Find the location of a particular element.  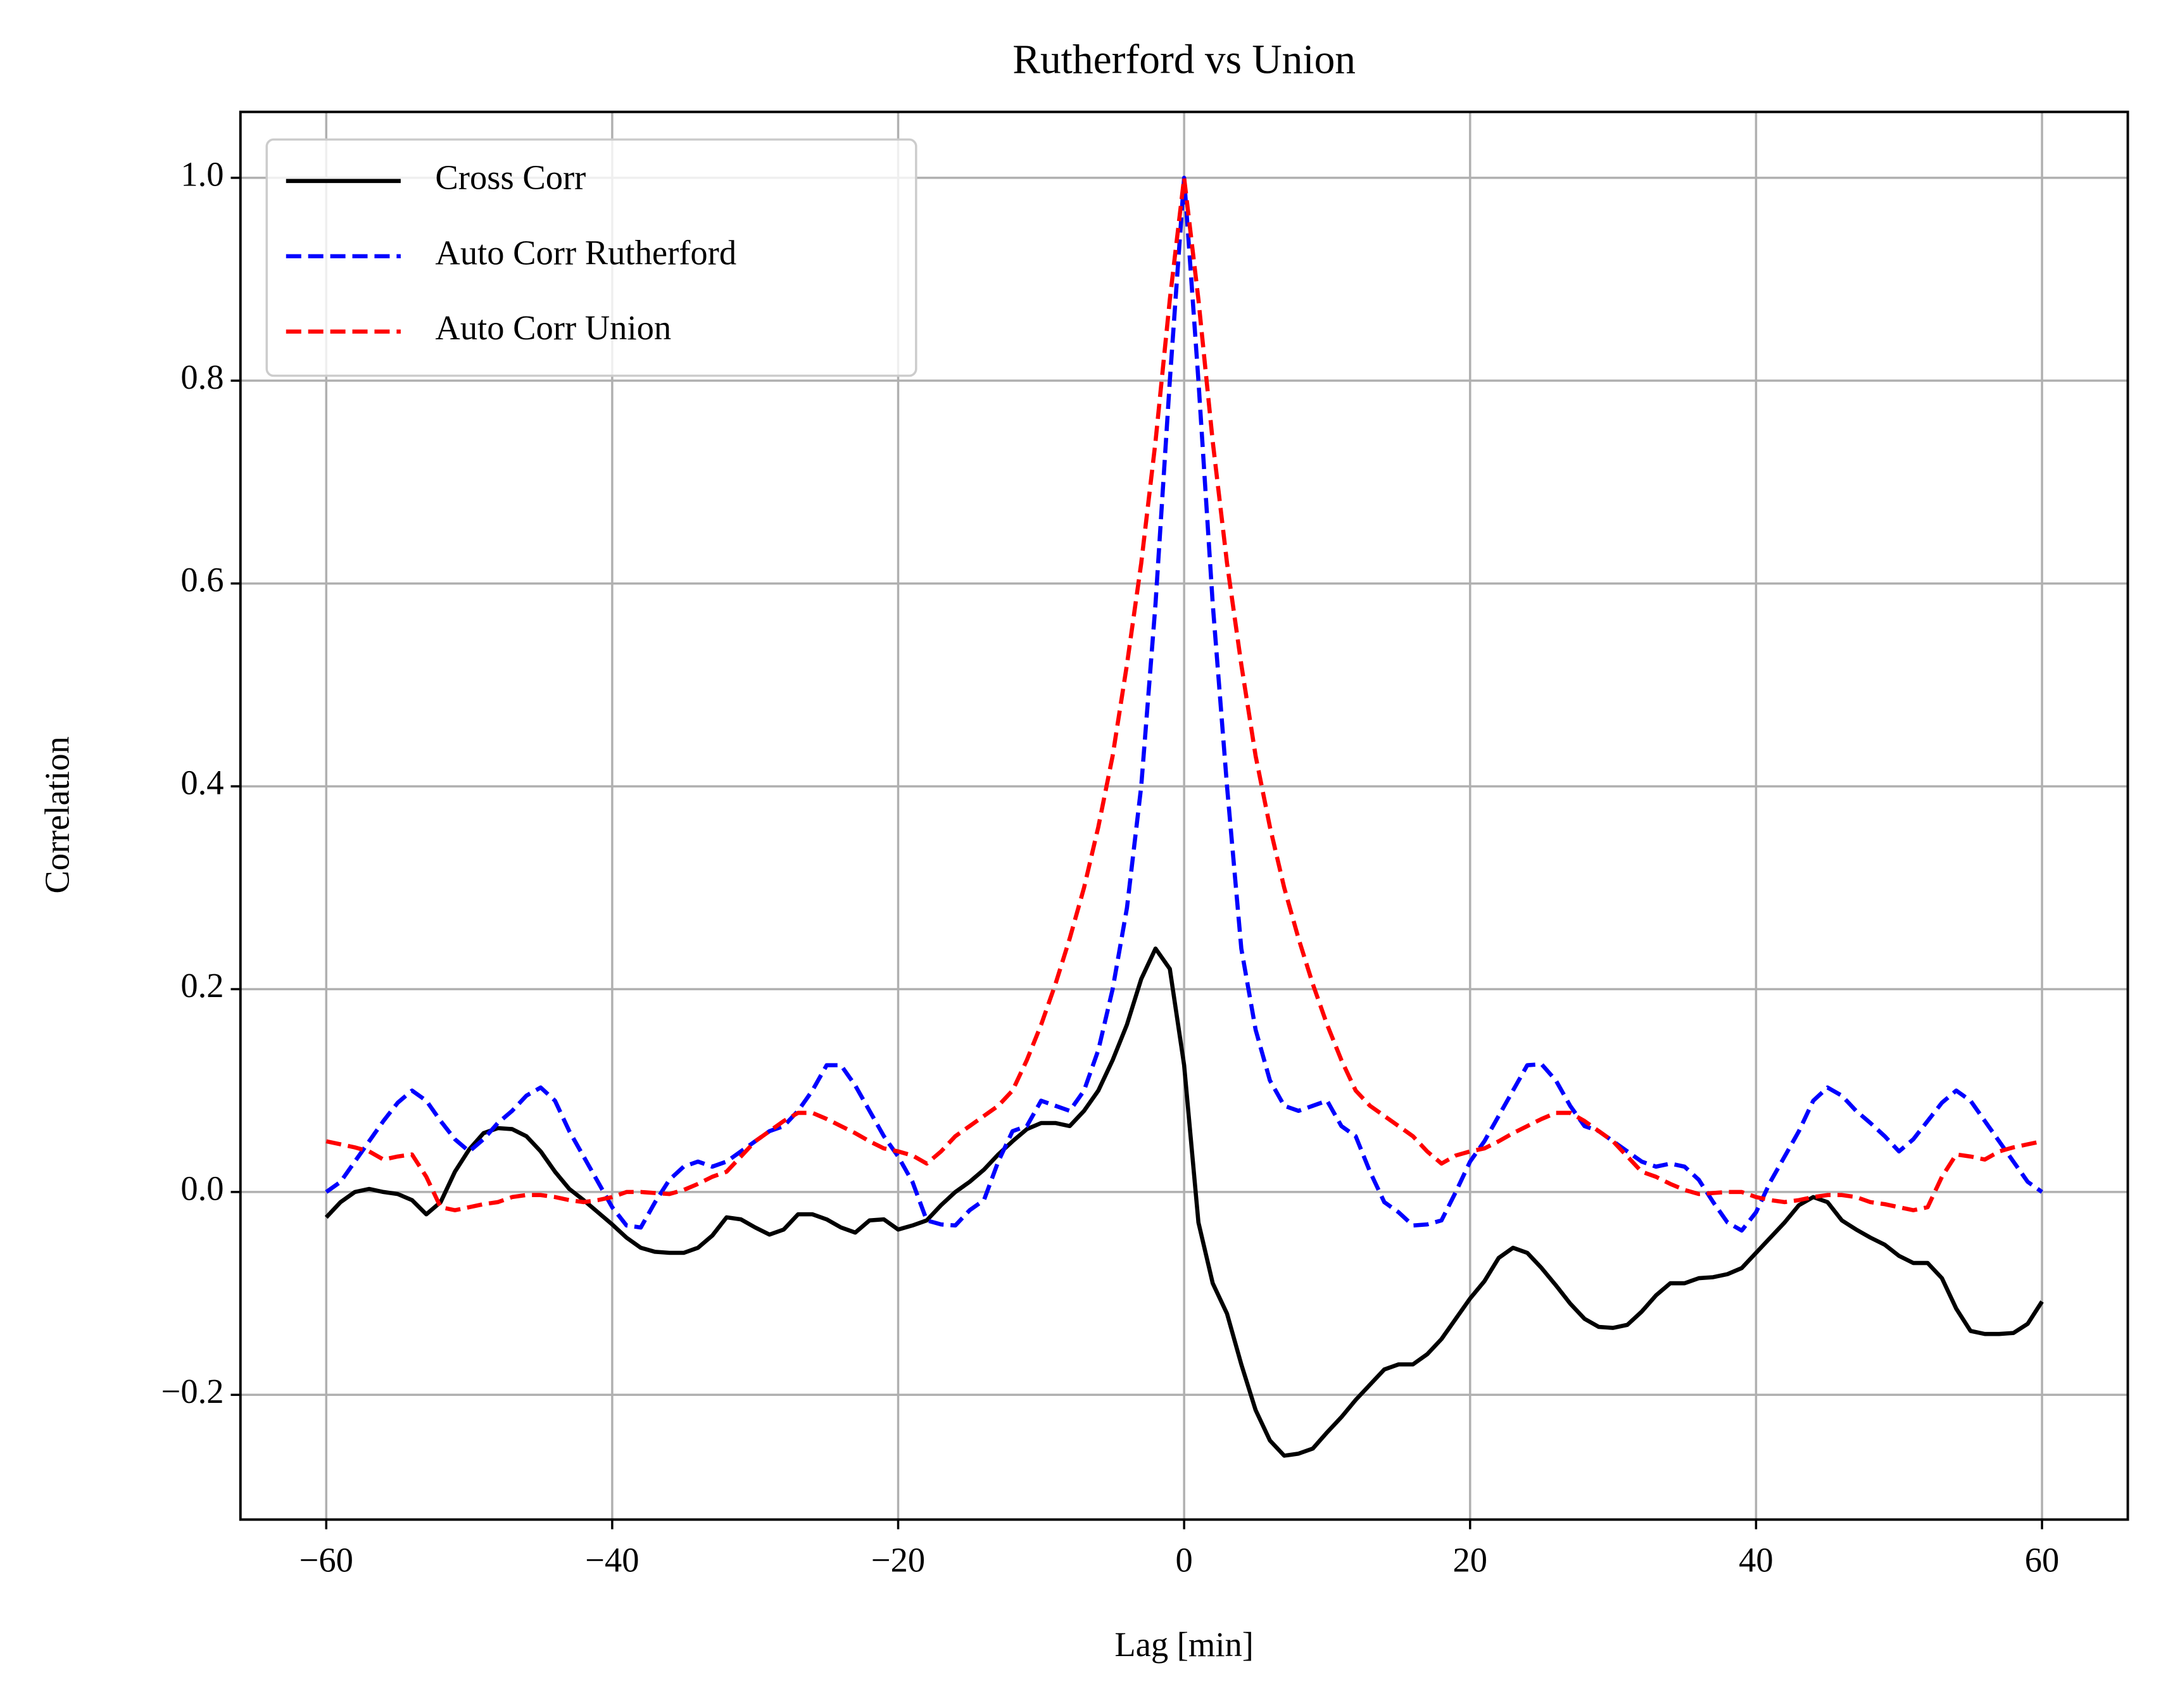

x-axis-label: Lag [min] is located at coordinates (1184, 1644).